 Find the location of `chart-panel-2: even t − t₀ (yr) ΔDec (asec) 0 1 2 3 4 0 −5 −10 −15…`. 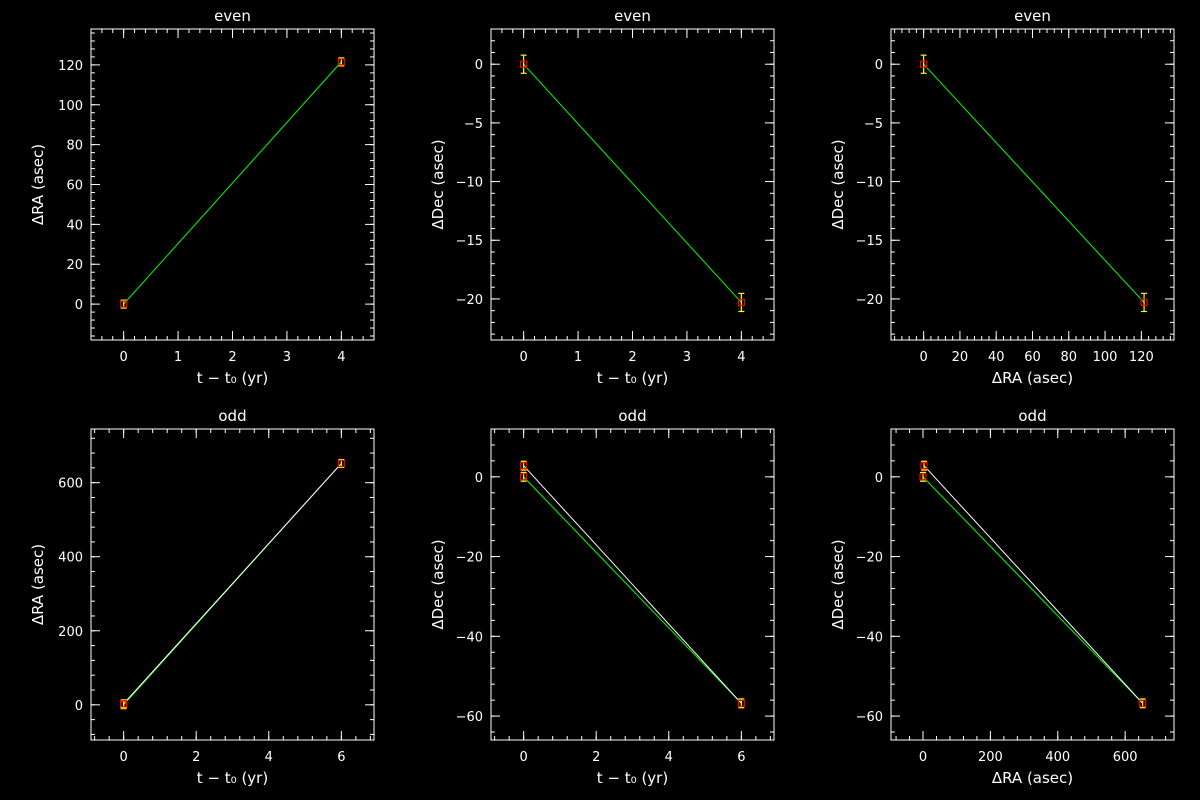

chart-panel-2: even t − t₀ (yr) ΔDec (asec) 0 1 2 3 4 0 −5 −10 −15… is located at coordinates (602, 197).